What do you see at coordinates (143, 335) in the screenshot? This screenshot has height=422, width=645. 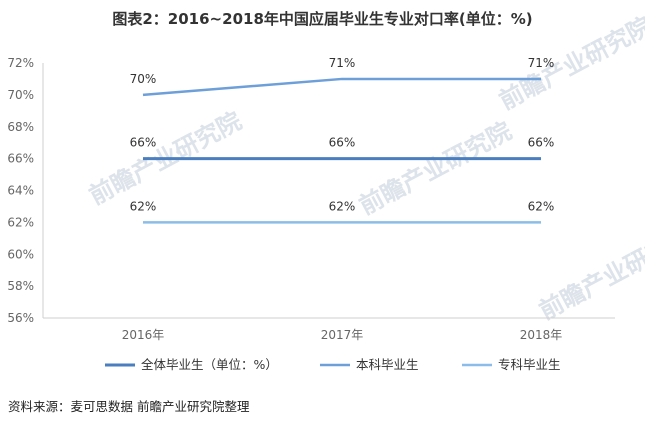 I see `x-tick-label: 2016年` at bounding box center [143, 335].